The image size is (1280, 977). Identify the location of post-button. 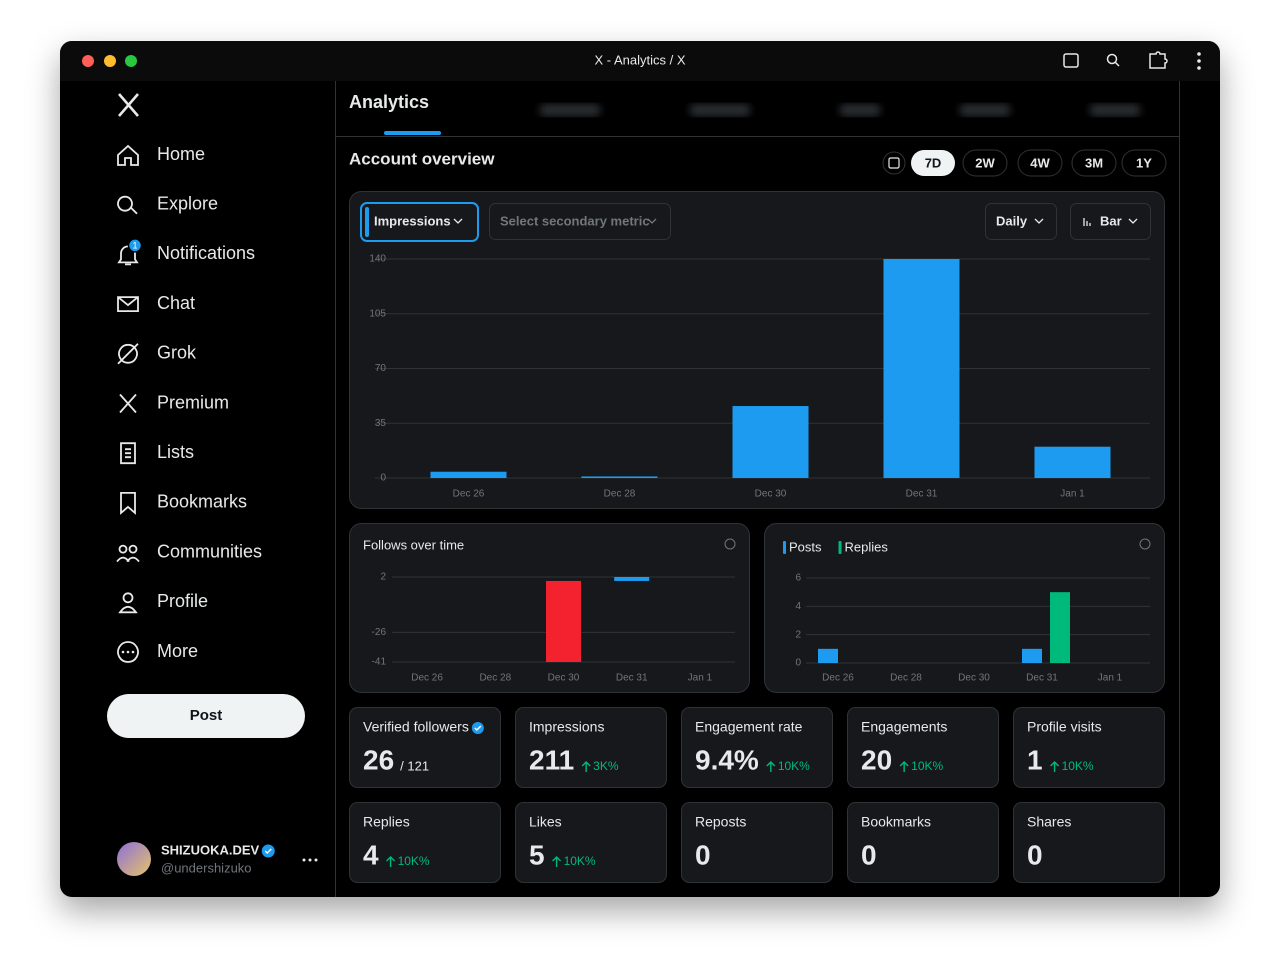
(206, 716).